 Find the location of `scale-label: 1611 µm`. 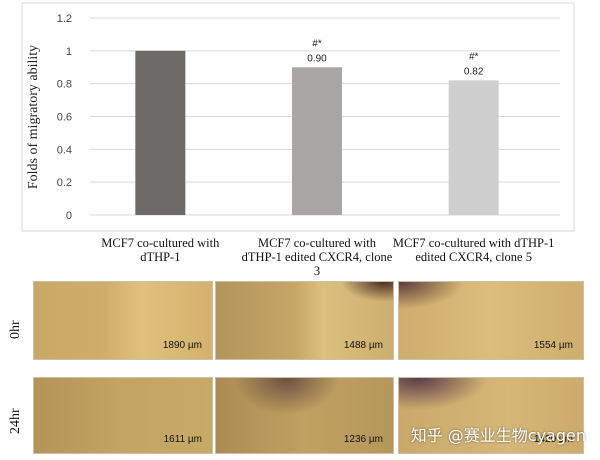

scale-label: 1611 µm is located at coordinates (182, 439).